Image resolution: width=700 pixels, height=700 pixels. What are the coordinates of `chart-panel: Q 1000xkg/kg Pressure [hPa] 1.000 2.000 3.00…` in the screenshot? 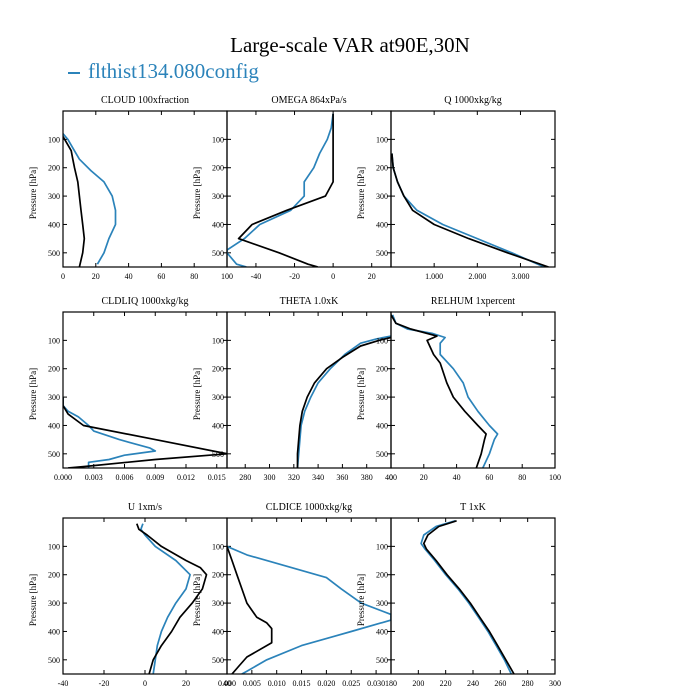 It's located at (456, 188).